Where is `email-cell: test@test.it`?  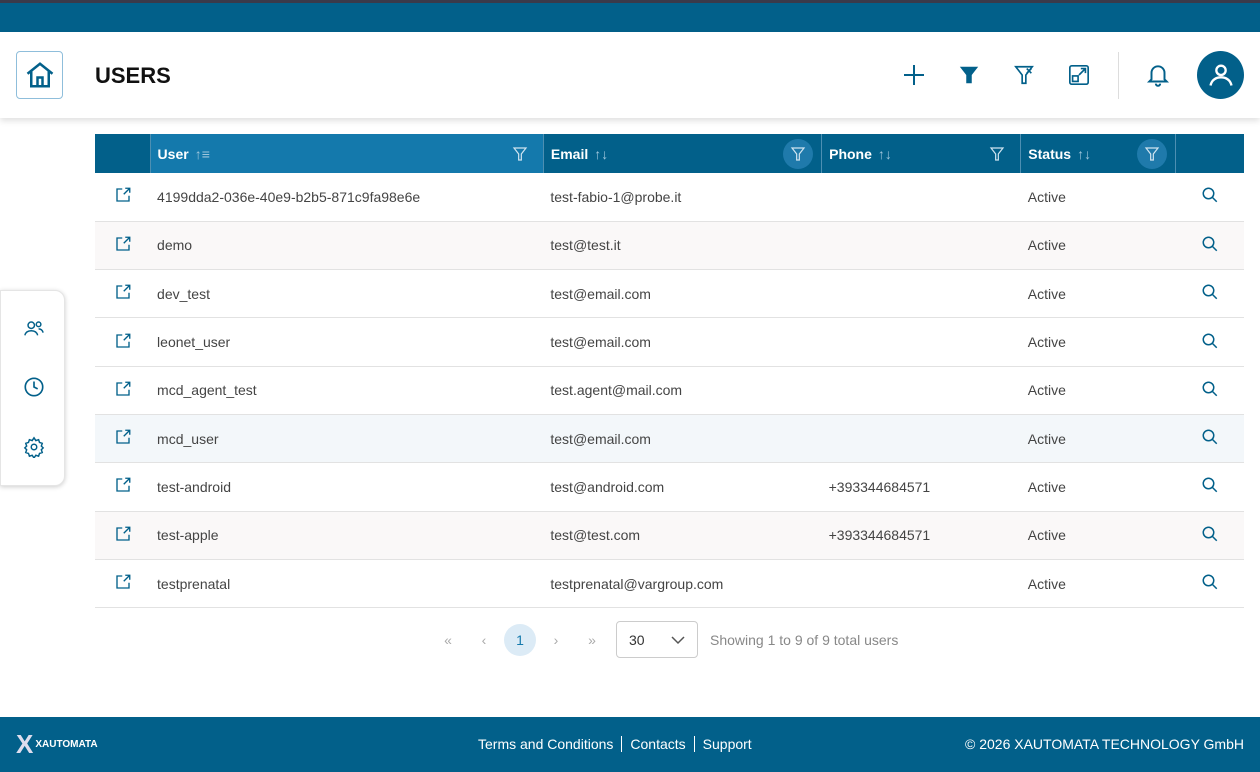 email-cell: test@test.it is located at coordinates (682, 246).